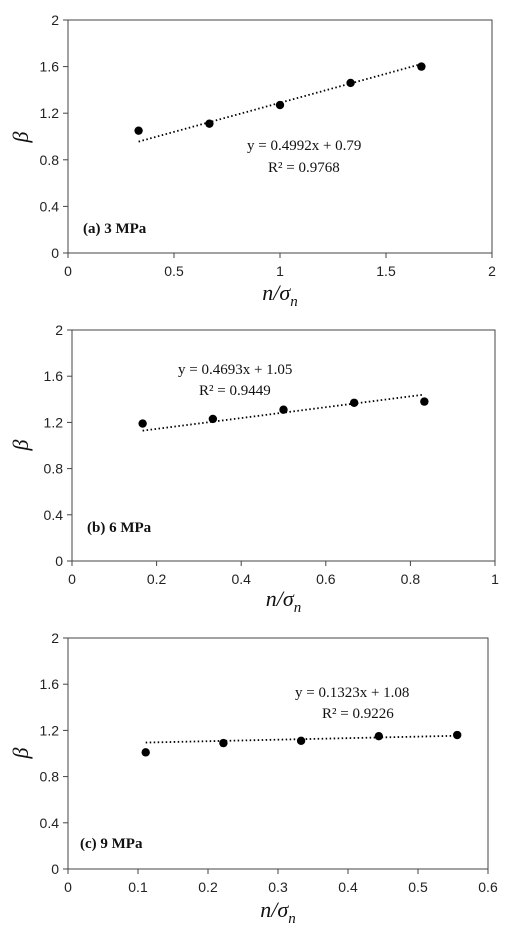  I want to click on r-squared-label: R² = 0.9449, so click(235, 391).